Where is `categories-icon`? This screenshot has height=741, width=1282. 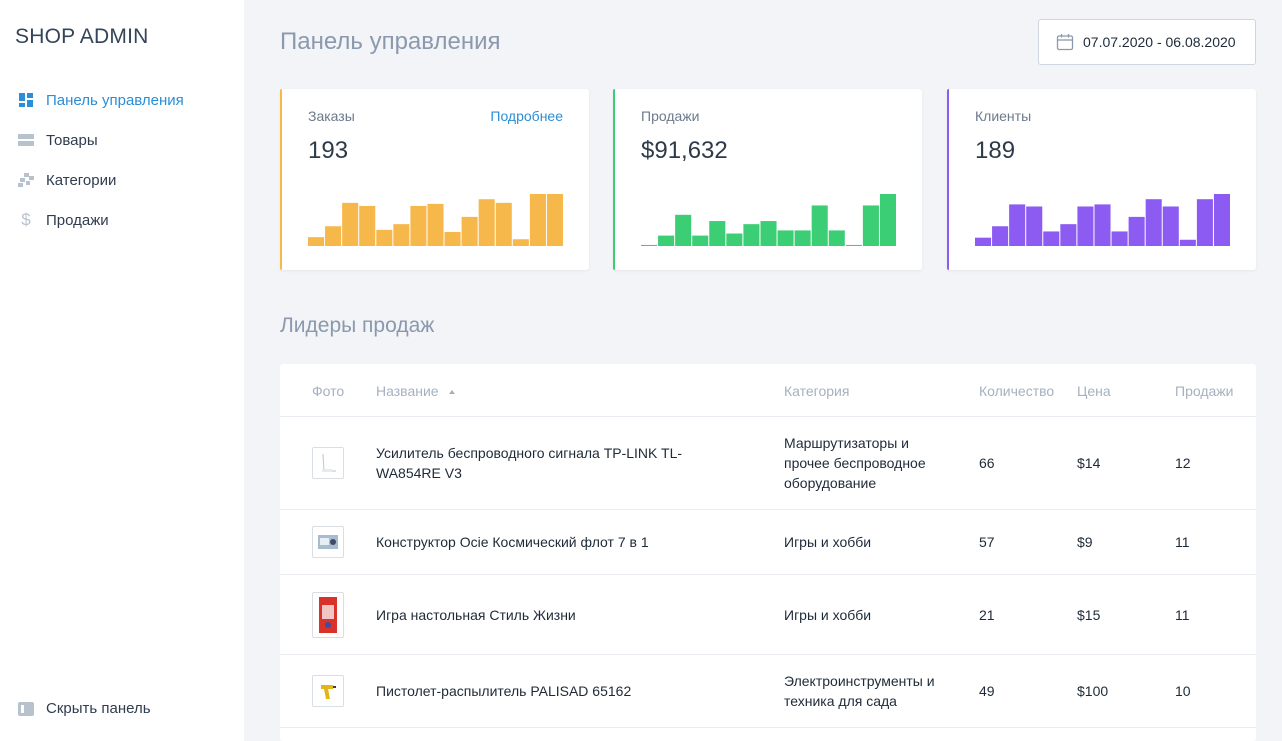 categories-icon is located at coordinates (26, 180).